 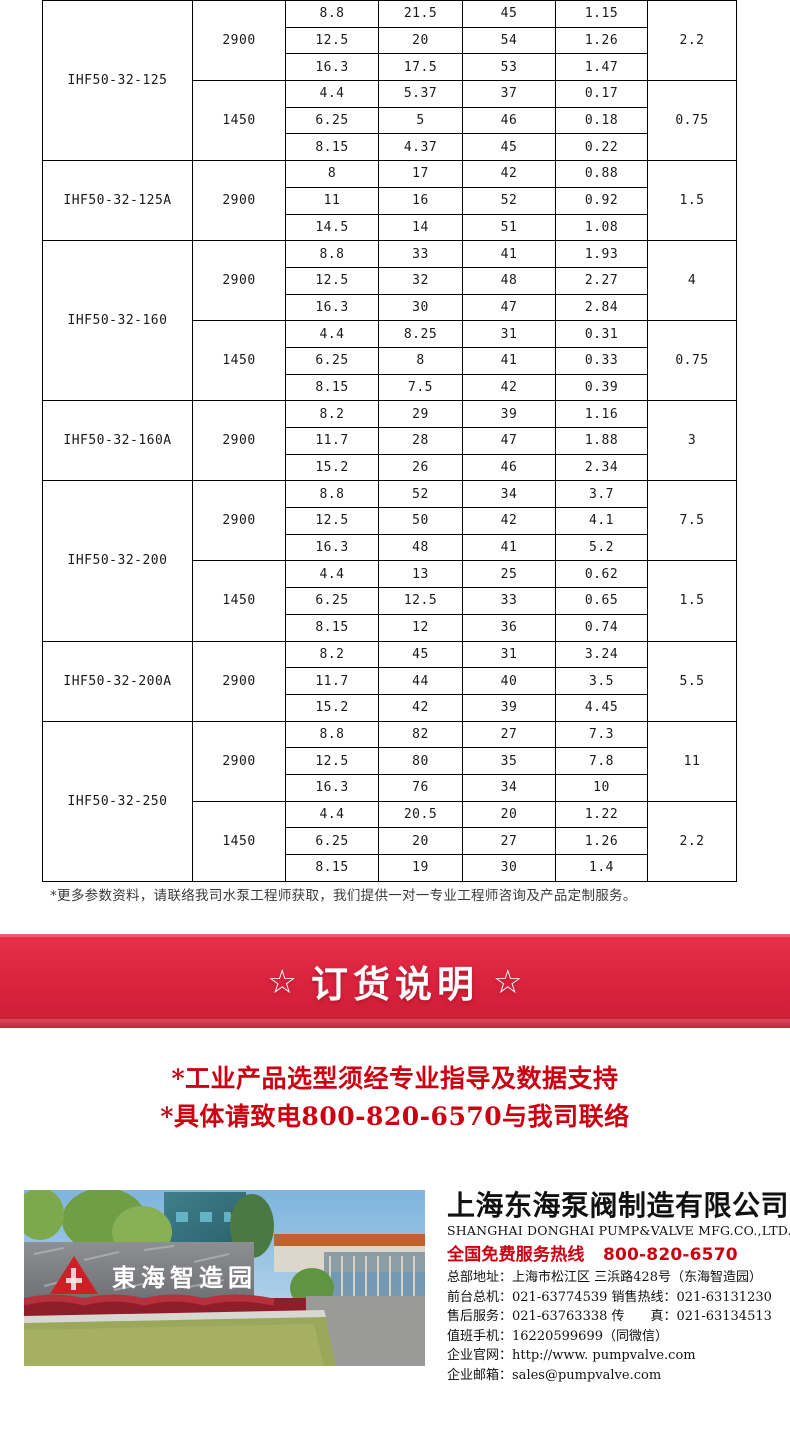 What do you see at coordinates (509, 441) in the screenshot?
I see `cell-efficiency: 47` at bounding box center [509, 441].